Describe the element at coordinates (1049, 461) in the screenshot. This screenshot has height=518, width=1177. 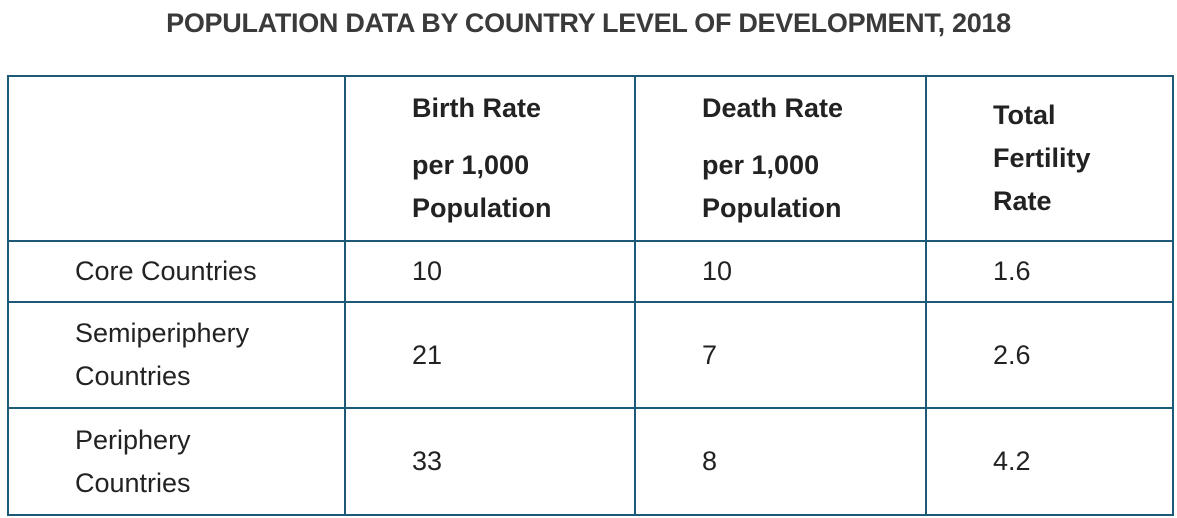
I see `cell-fertility-rate: 4.2` at that location.